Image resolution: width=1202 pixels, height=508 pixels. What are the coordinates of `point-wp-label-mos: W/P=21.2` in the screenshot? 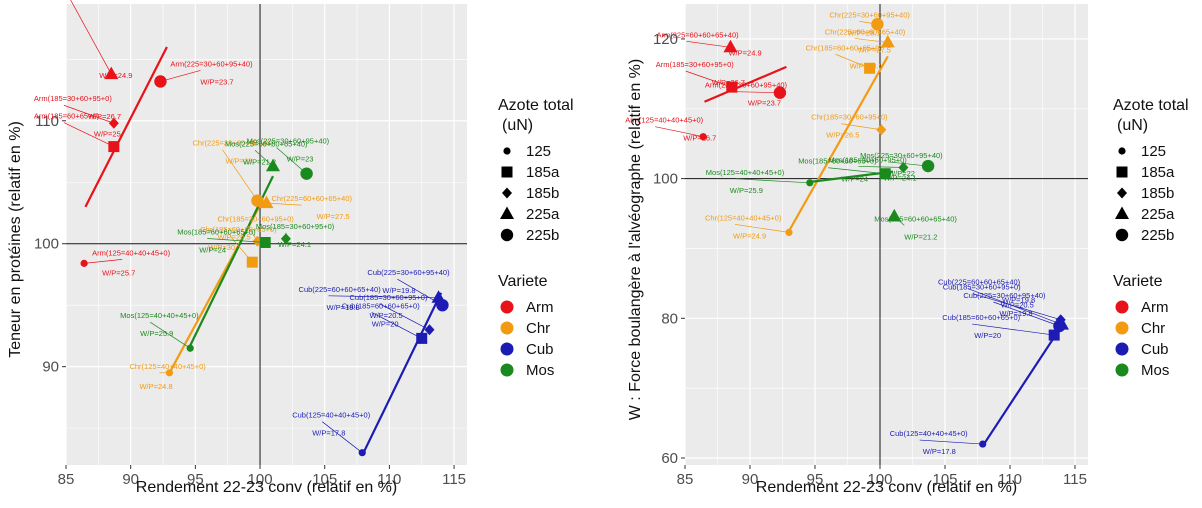 It's located at (920, 236).